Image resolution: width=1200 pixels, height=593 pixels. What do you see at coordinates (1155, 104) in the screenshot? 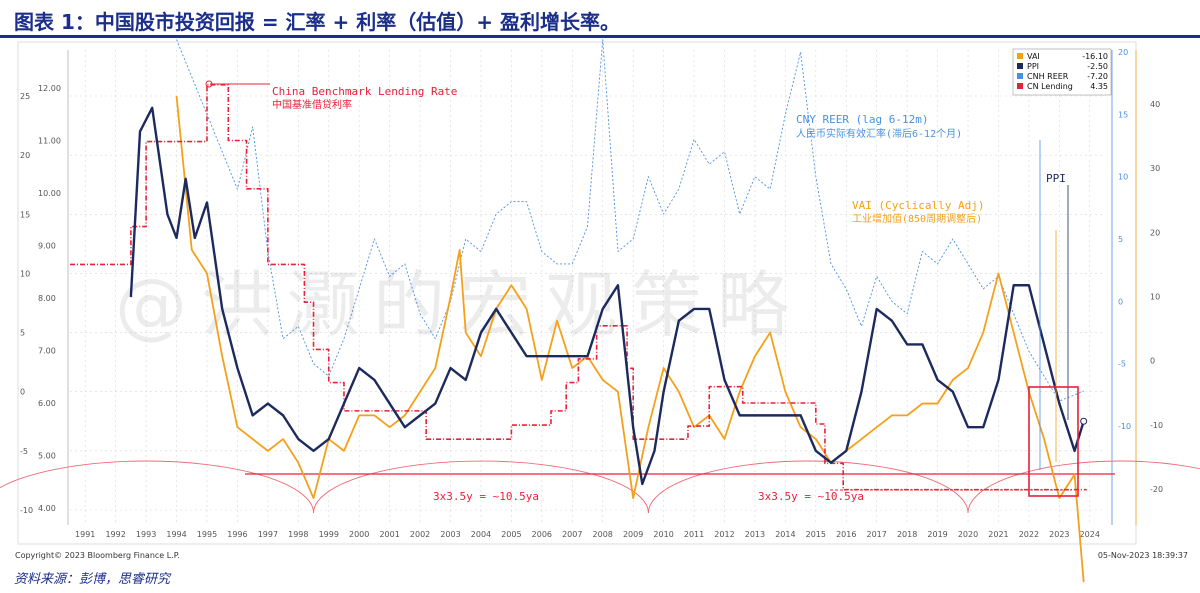
I see `right-outer-tick-label: 40` at bounding box center [1155, 104].